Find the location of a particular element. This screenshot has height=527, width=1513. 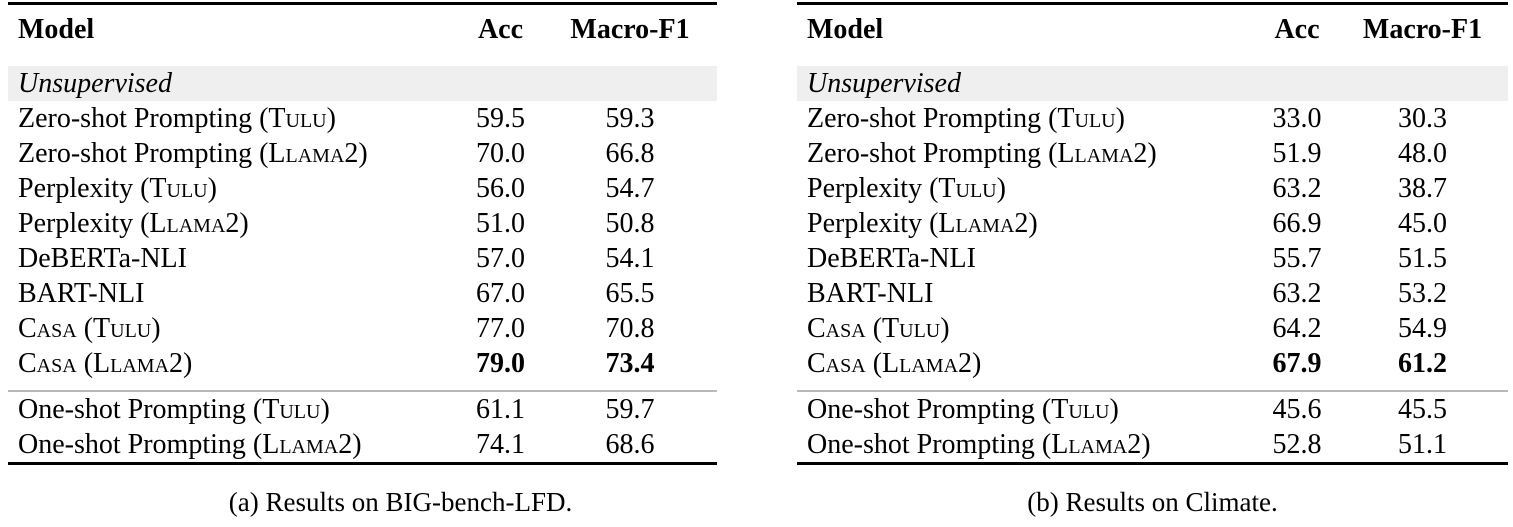

model-cell: One-shot Prompting (Tulu) is located at coordinates (1027, 409).